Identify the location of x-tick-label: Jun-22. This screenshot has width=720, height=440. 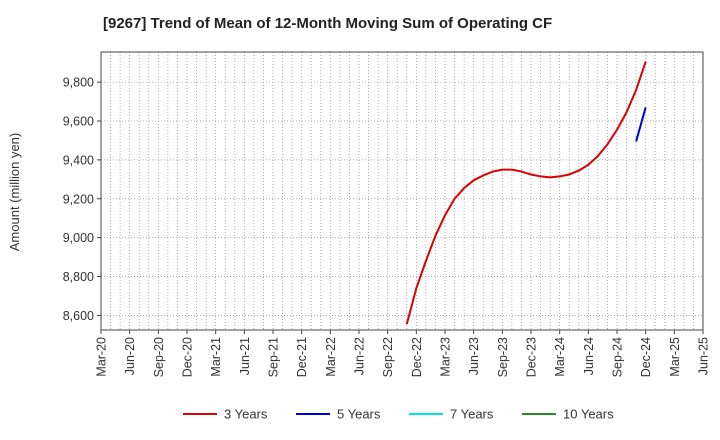
(360, 356).